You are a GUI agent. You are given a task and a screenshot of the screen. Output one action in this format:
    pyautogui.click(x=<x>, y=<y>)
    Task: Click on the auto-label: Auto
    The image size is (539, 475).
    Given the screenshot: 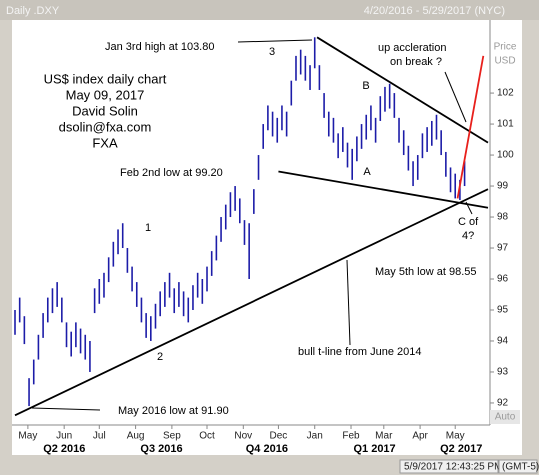 What is the action you would take?
    pyautogui.click(x=505, y=417)
    